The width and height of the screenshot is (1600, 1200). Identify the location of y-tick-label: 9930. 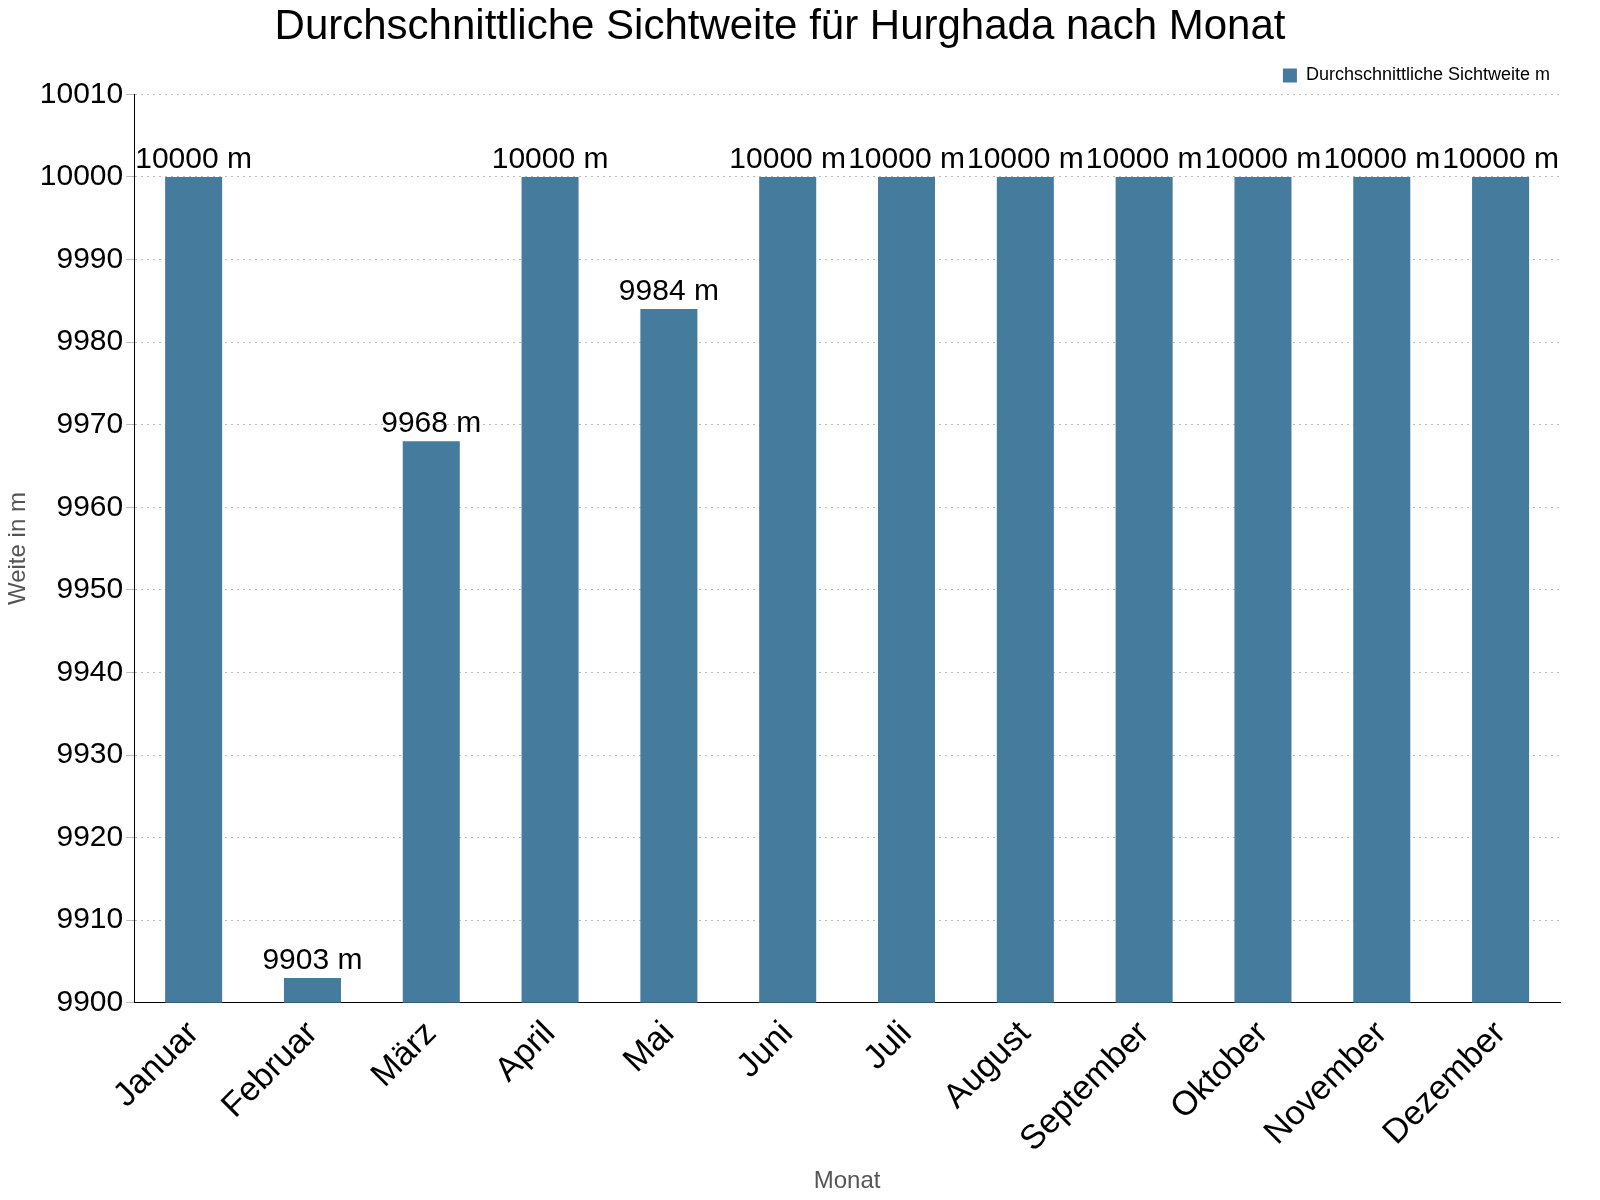
(90, 753).